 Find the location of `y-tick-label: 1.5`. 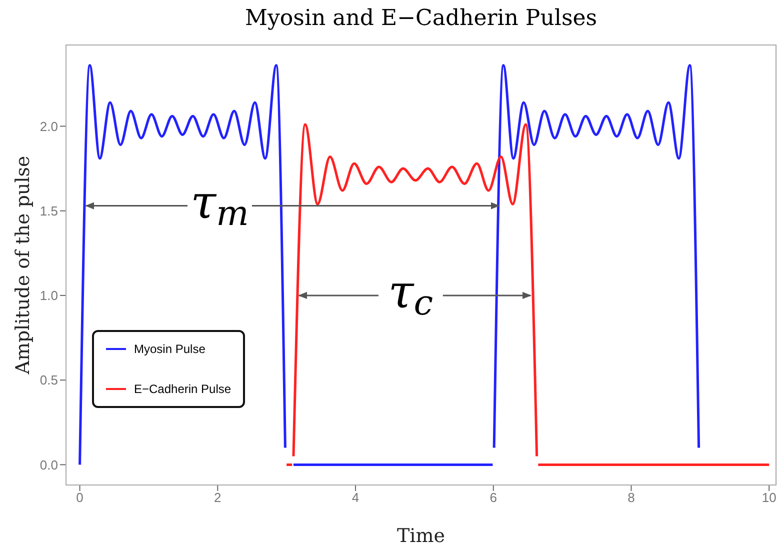

y-tick-label: 1.5 is located at coordinates (49, 210).